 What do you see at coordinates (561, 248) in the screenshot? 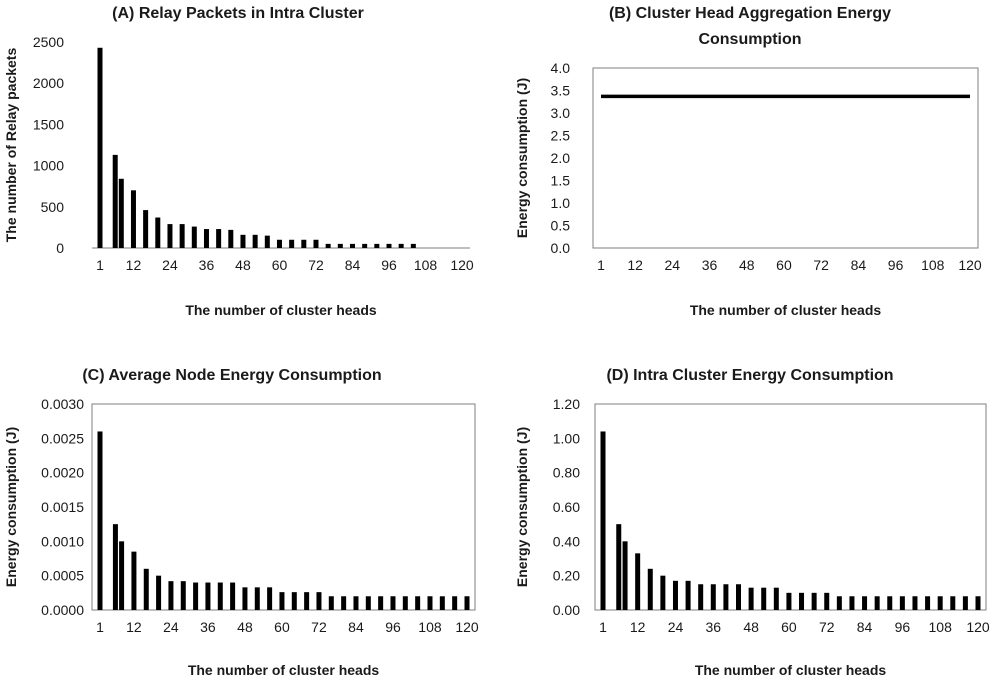
I see `y-tick-label: 0.0` at bounding box center [561, 248].